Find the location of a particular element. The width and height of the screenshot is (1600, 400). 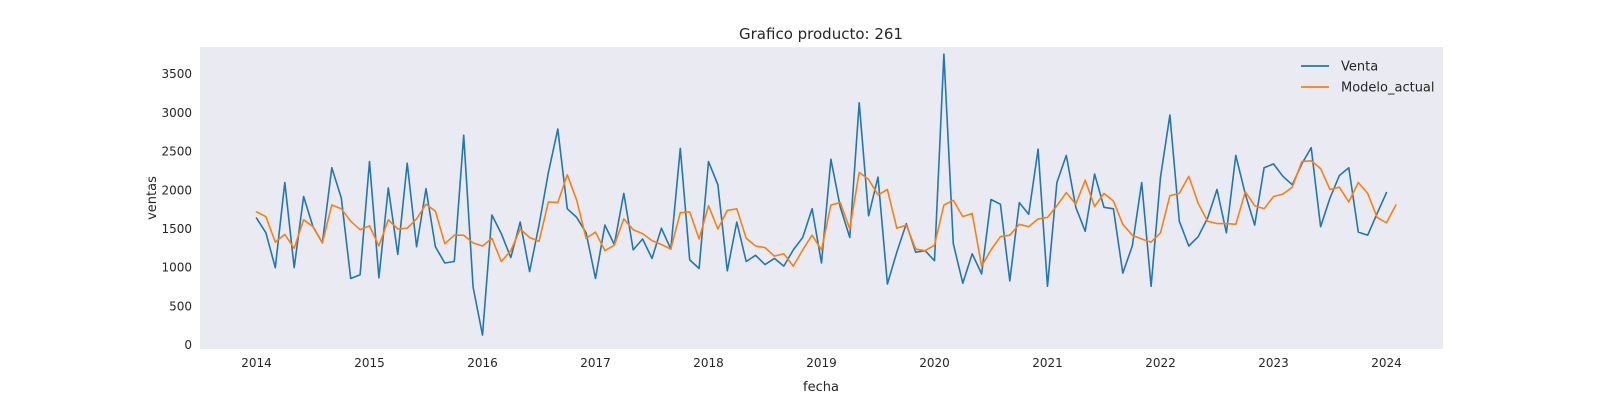

x-tick-label: 2014 is located at coordinates (256, 363).